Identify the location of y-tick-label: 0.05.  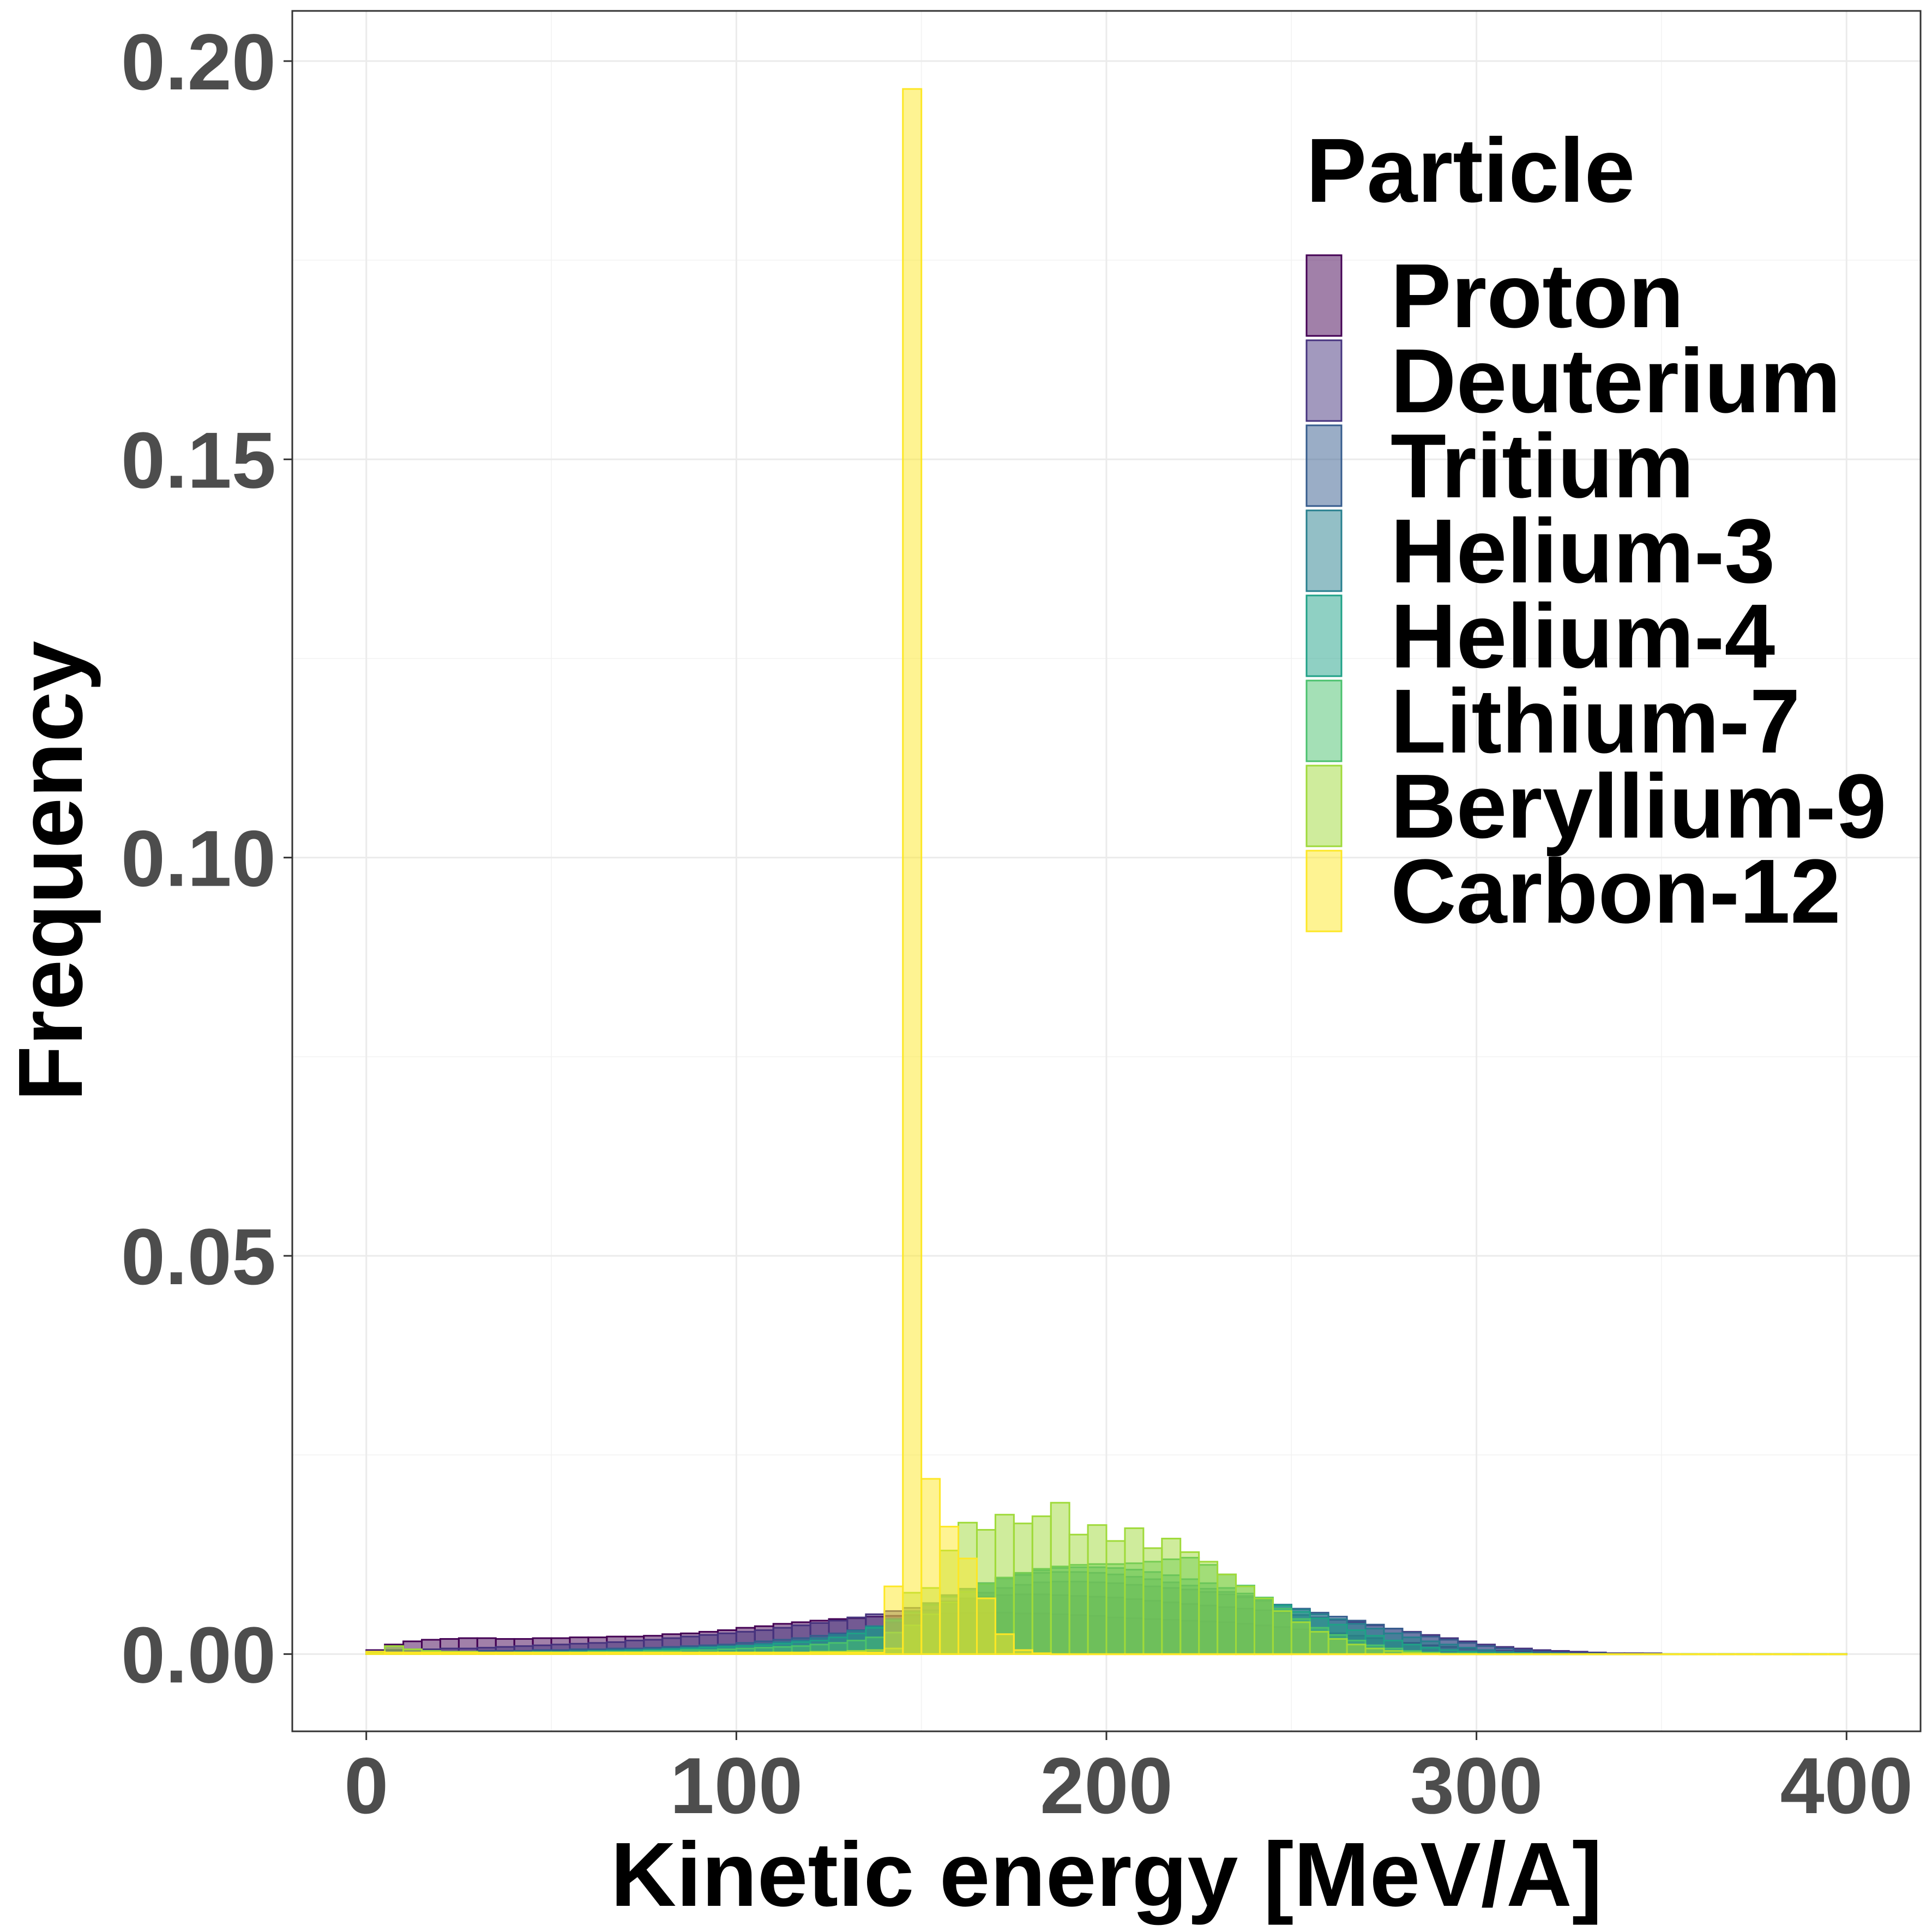
(198, 1256).